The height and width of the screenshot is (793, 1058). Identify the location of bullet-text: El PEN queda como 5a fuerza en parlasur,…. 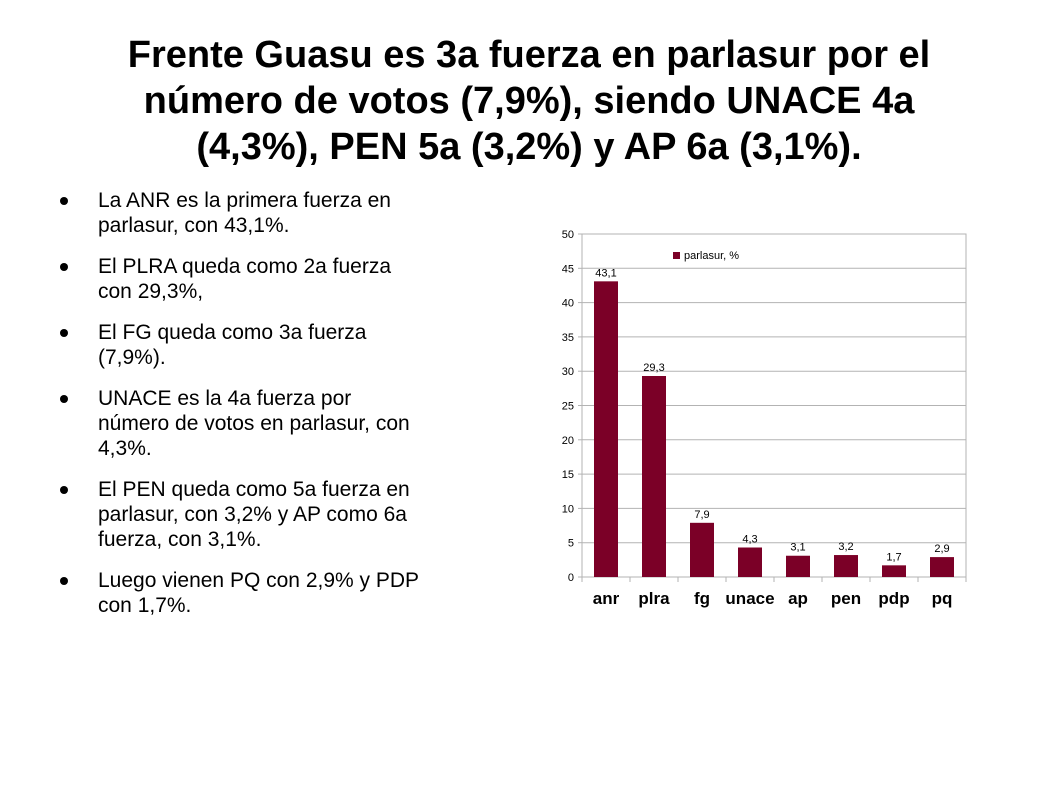
(254, 514).